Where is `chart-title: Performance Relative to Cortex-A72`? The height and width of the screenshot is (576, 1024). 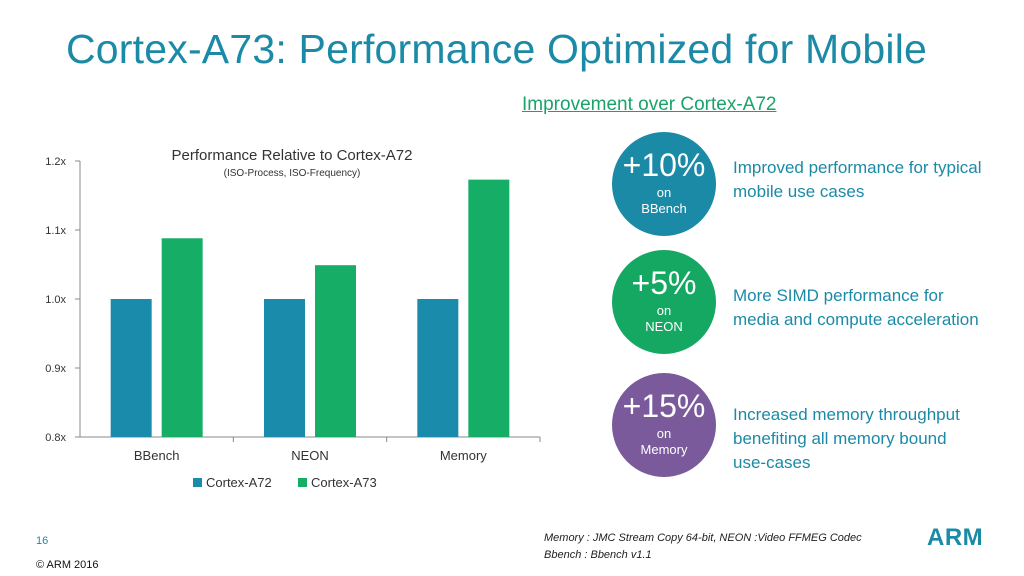
chart-title: Performance Relative to Cortex-A72 is located at coordinates (292, 155).